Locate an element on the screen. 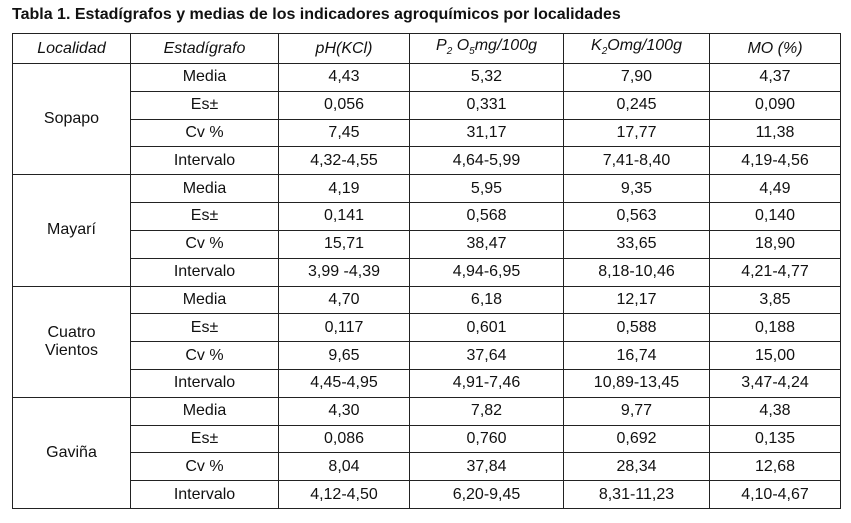 This screenshot has width=851, height=523. value-cell-p2o5: 7,82 is located at coordinates (486, 411).